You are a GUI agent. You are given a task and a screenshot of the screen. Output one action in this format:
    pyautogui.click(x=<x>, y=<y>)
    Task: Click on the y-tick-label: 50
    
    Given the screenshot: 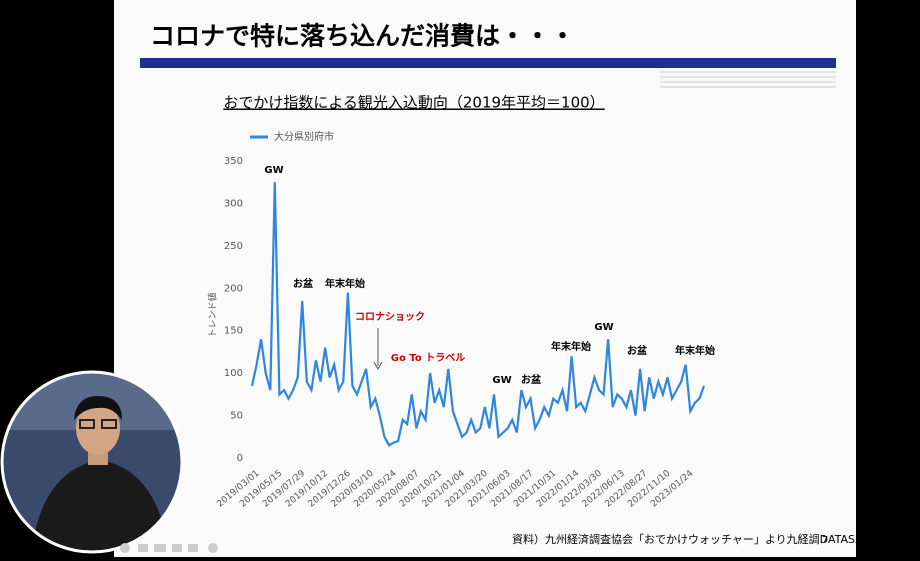 What is the action you would take?
    pyautogui.click(x=236, y=416)
    